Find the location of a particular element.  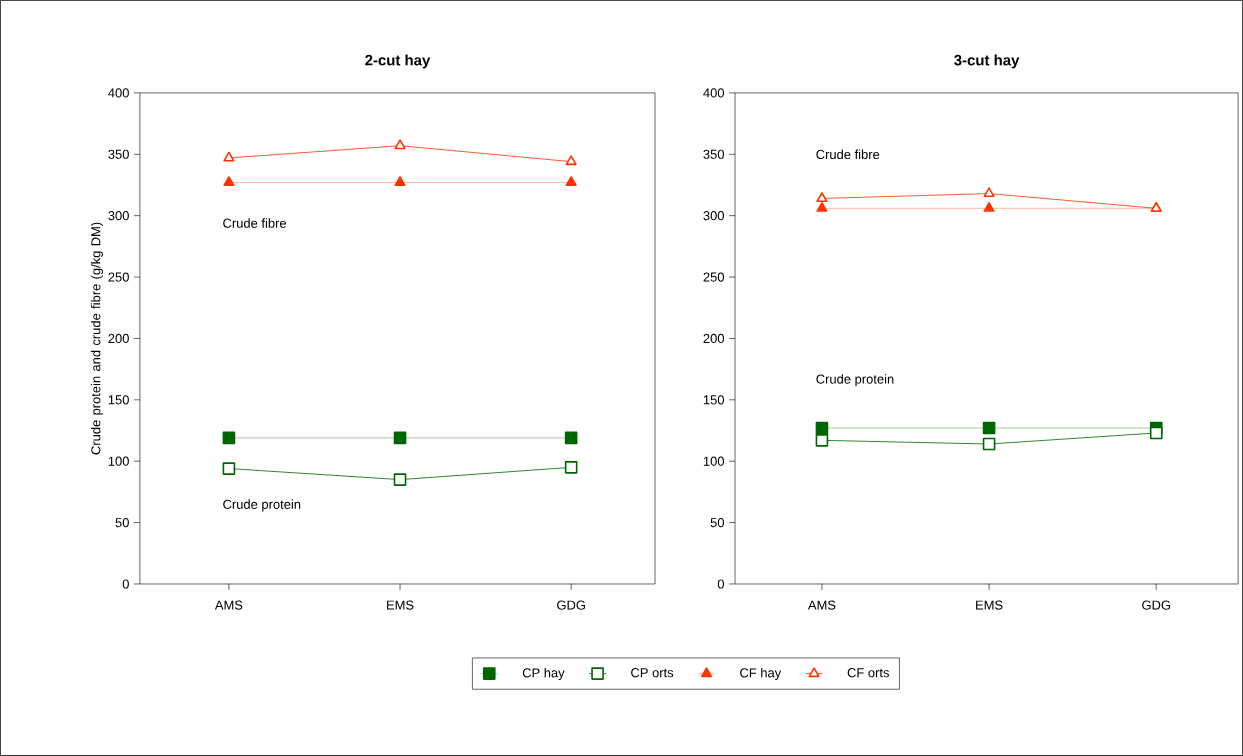

legend-label: CP hay is located at coordinates (543, 674).